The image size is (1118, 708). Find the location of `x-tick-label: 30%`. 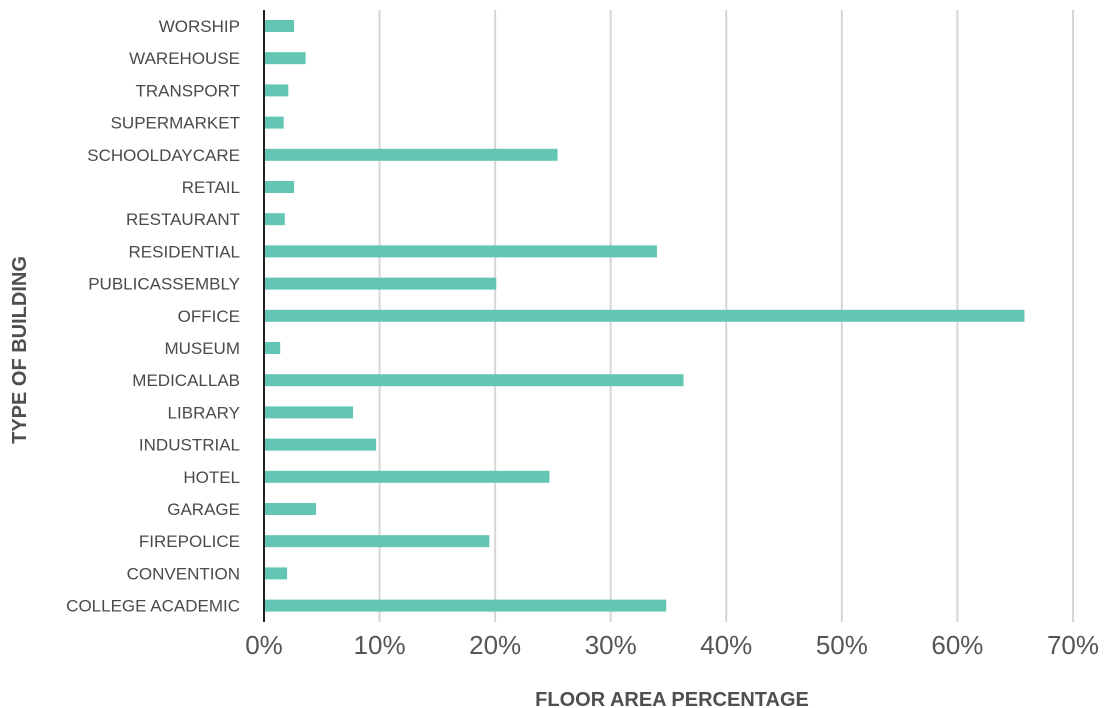

x-tick-label: 30% is located at coordinates (611, 645).